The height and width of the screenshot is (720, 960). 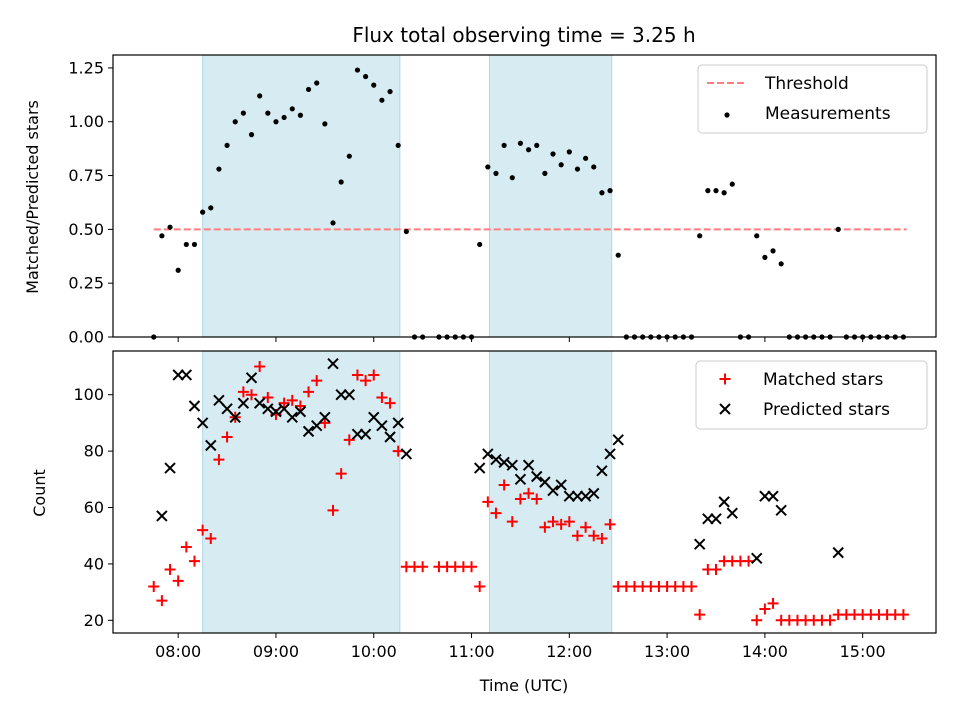 What do you see at coordinates (863, 651) in the screenshot?
I see `x-tick-label: 15:00` at bounding box center [863, 651].